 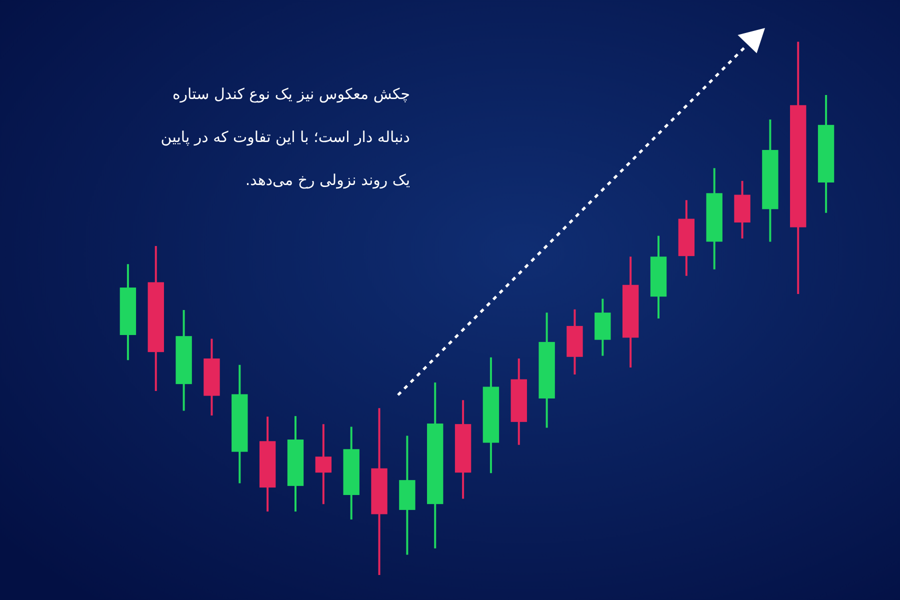 What do you see at coordinates (323, 464) in the screenshot?
I see `candlestick` at bounding box center [323, 464].